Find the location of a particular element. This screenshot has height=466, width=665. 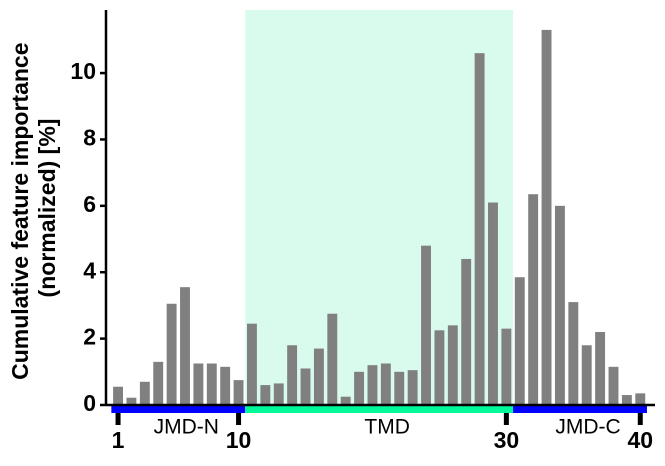

y-tick-label: 4 is located at coordinates (89, 270).